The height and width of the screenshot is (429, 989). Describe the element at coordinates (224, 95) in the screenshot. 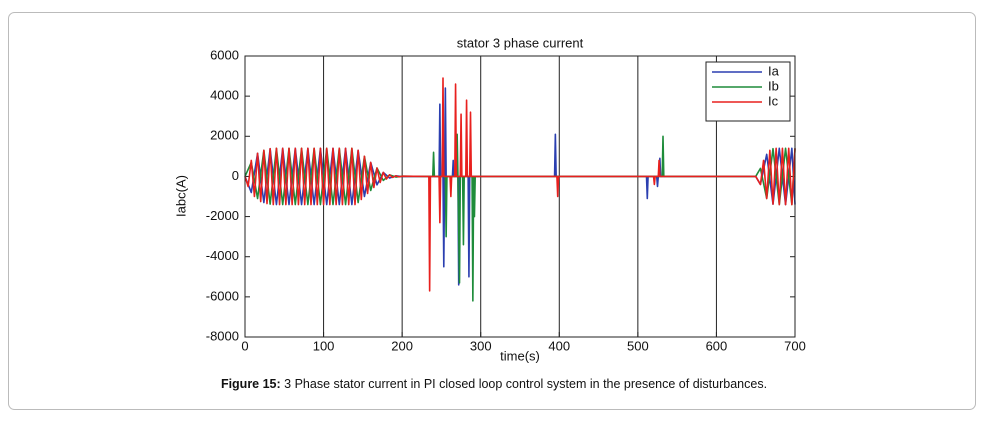

I see `y-tick-label: 4000` at that location.